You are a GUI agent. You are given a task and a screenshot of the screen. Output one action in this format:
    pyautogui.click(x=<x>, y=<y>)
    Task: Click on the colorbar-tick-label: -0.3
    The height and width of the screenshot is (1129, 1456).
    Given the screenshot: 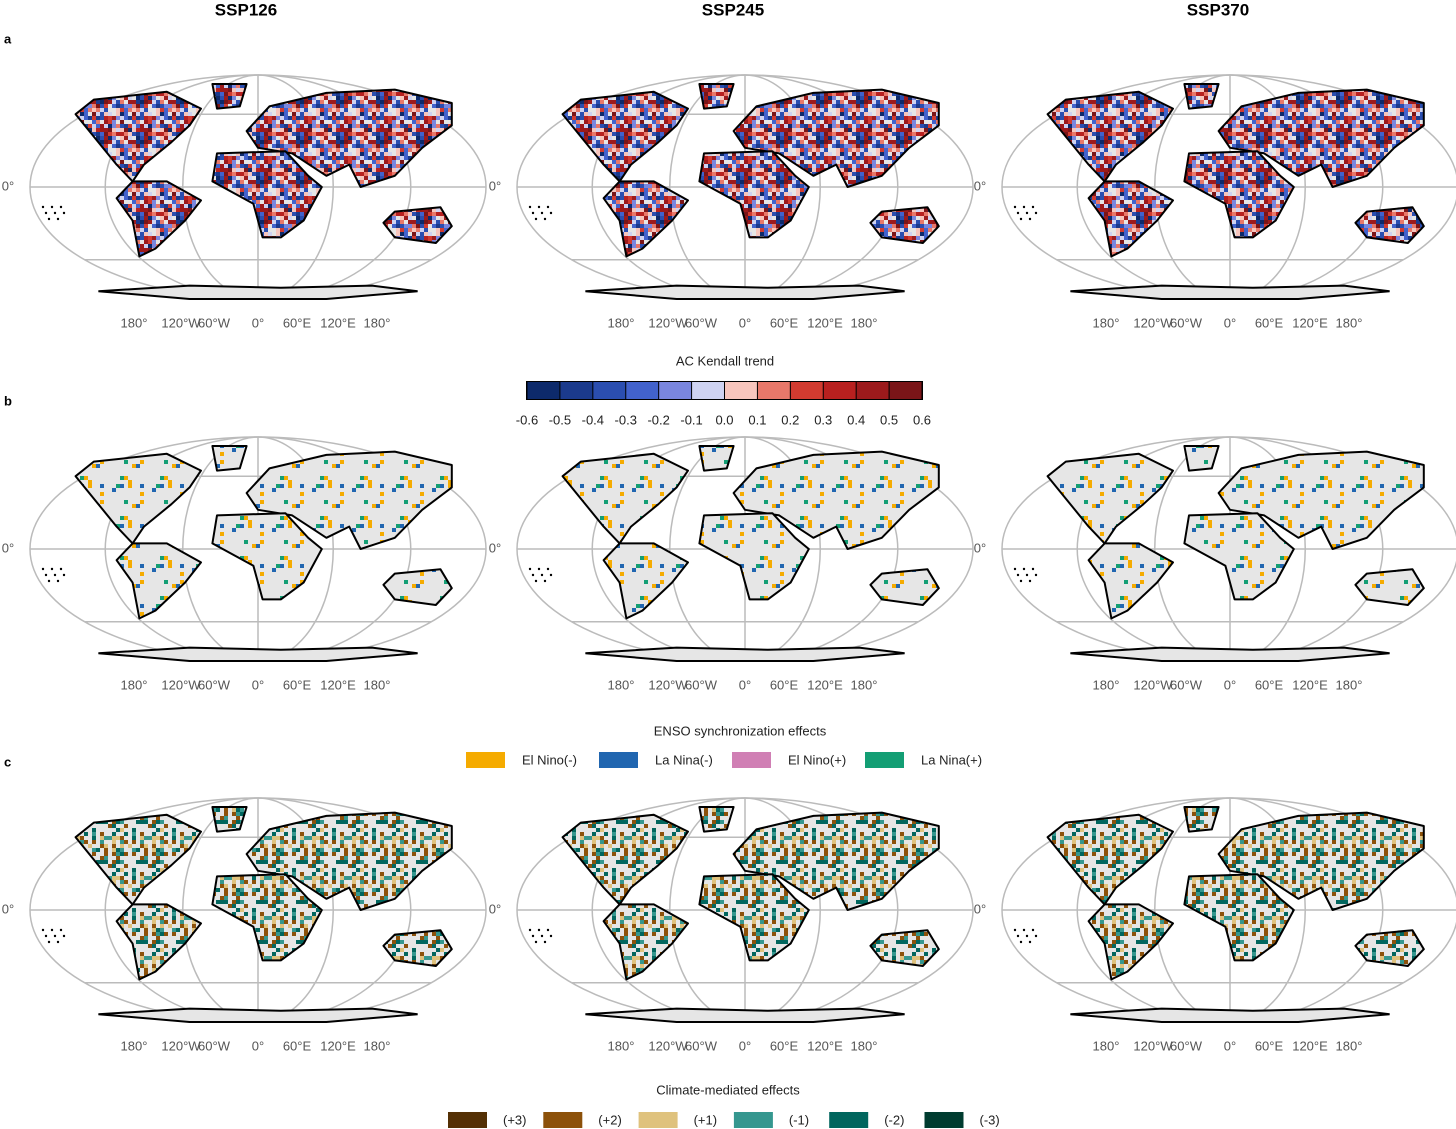 What is the action you would take?
    pyautogui.click(x=626, y=419)
    